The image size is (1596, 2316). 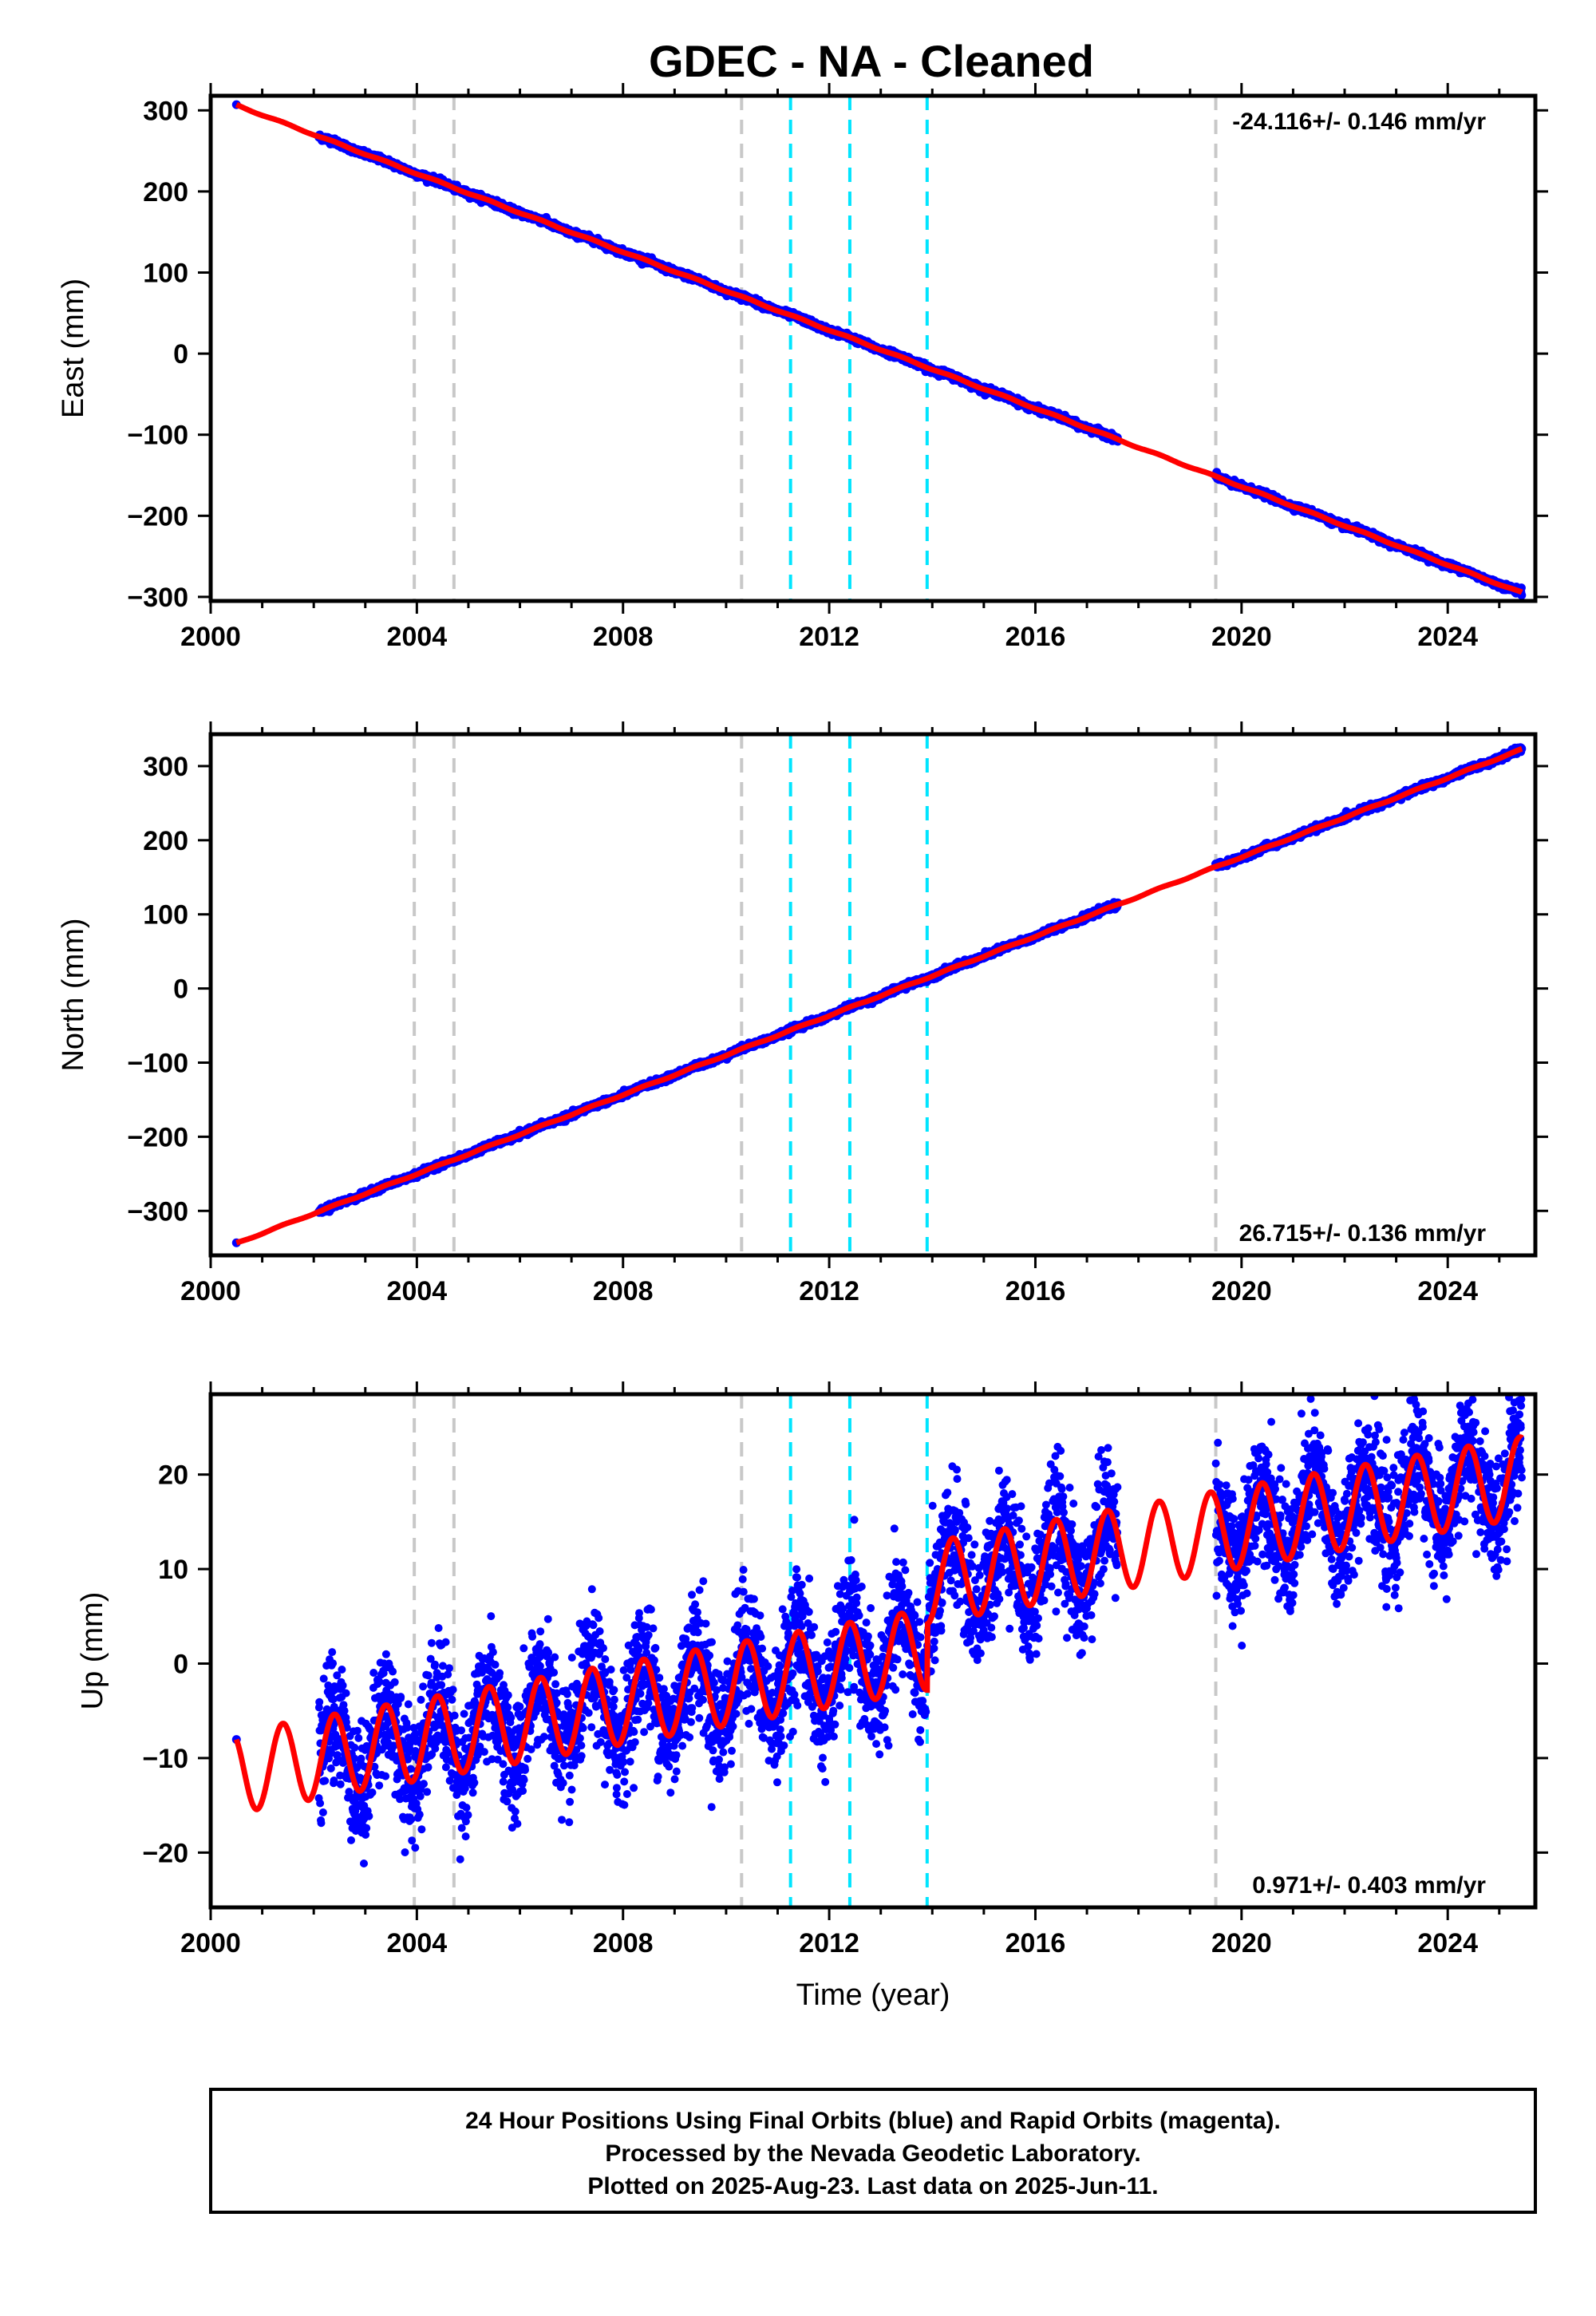 I want to click on x-tick-label: 2024, so click(x=1447, y=637).